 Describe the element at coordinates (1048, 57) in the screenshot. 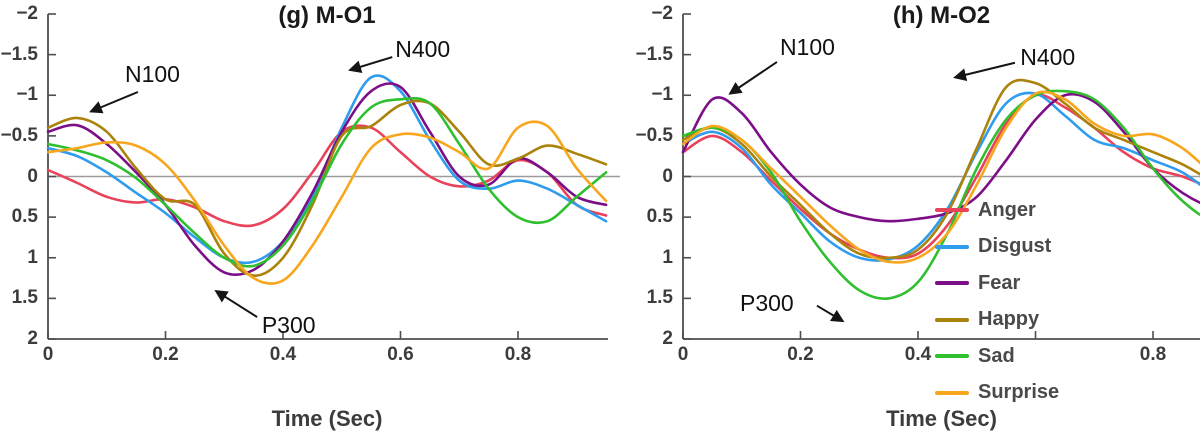

I see `annotation-n400-right: N400` at that location.